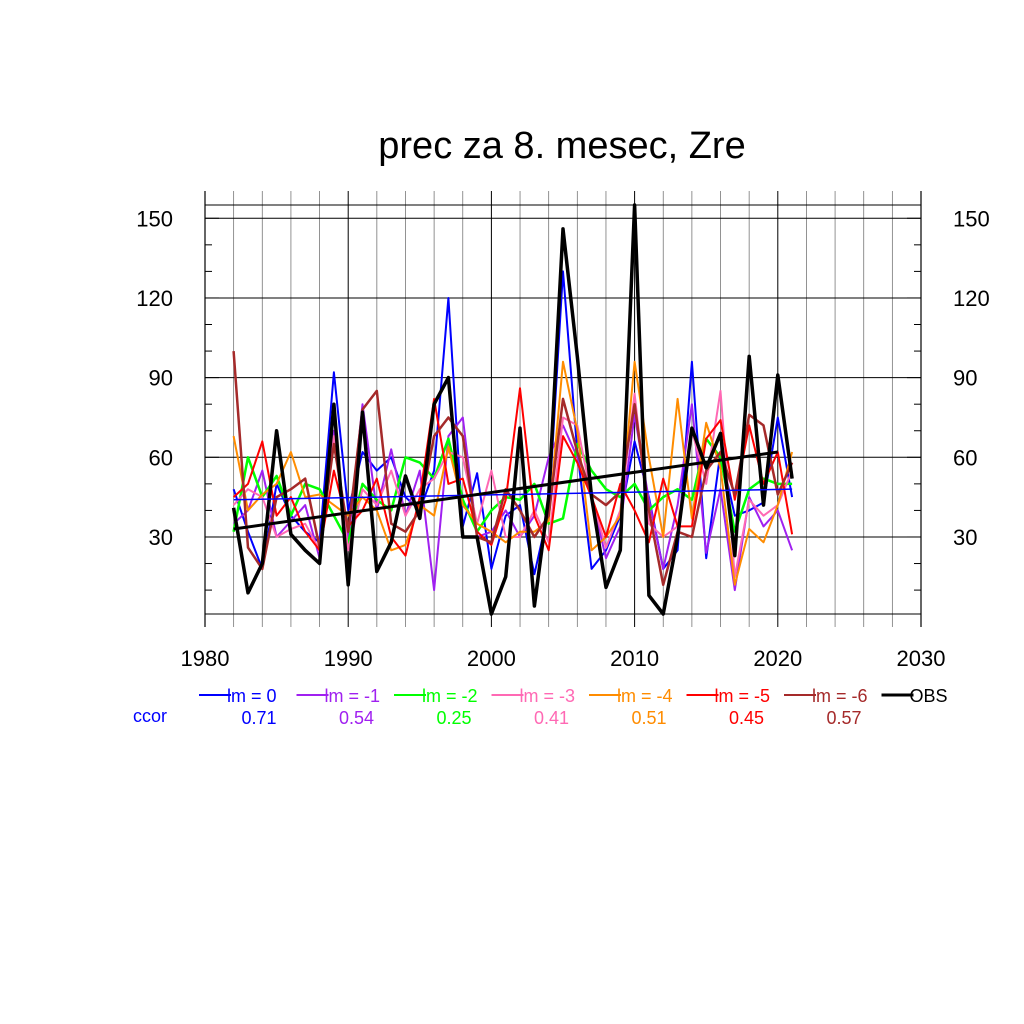  What do you see at coordinates (648, 718) in the screenshot?
I see `ccor-value: 0.51` at bounding box center [648, 718].